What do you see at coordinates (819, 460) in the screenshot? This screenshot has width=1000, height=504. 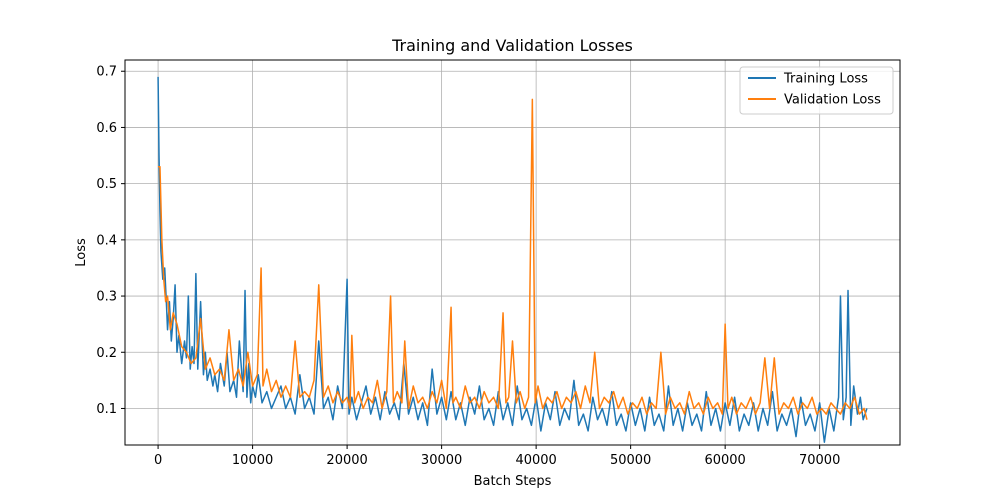 I see `x-tick-label: 70000` at bounding box center [819, 460].